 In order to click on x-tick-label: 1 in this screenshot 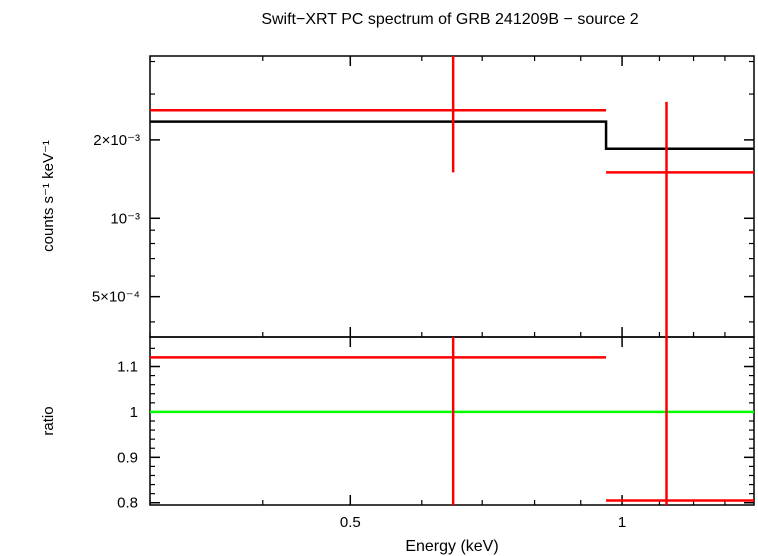, I will do `click(622, 522)`.